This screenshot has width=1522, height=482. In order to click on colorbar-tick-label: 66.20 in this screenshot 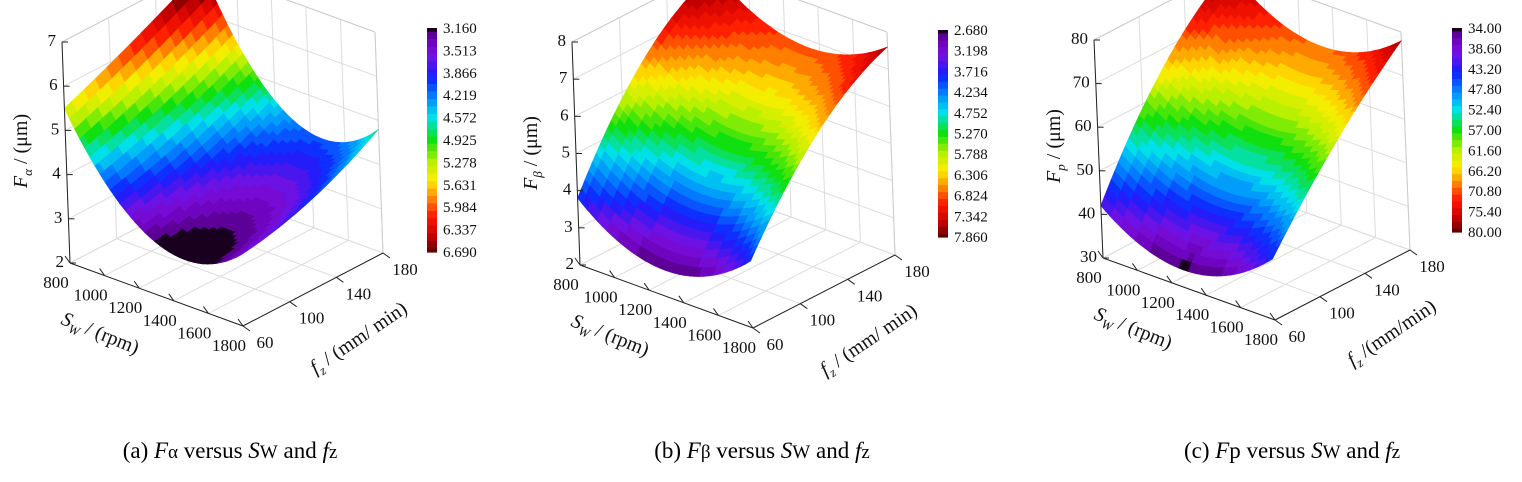, I will do `click(1485, 172)`.